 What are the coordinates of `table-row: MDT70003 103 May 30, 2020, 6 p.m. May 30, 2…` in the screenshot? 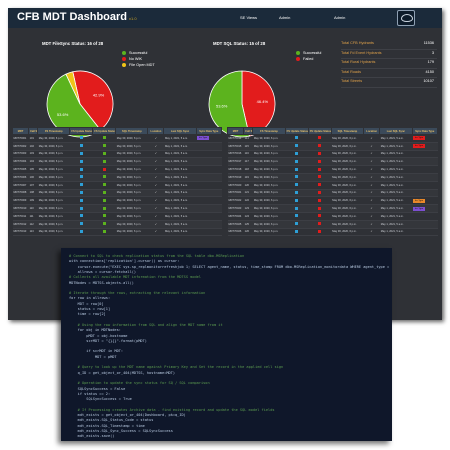 It's located at (117, 154).